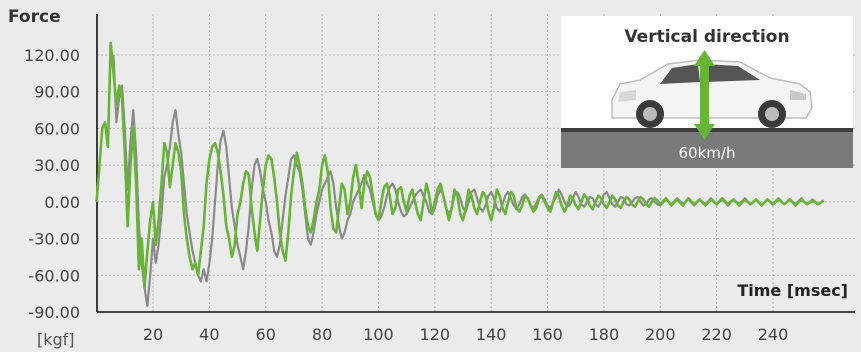  I want to click on car-icon, so click(712, 93).